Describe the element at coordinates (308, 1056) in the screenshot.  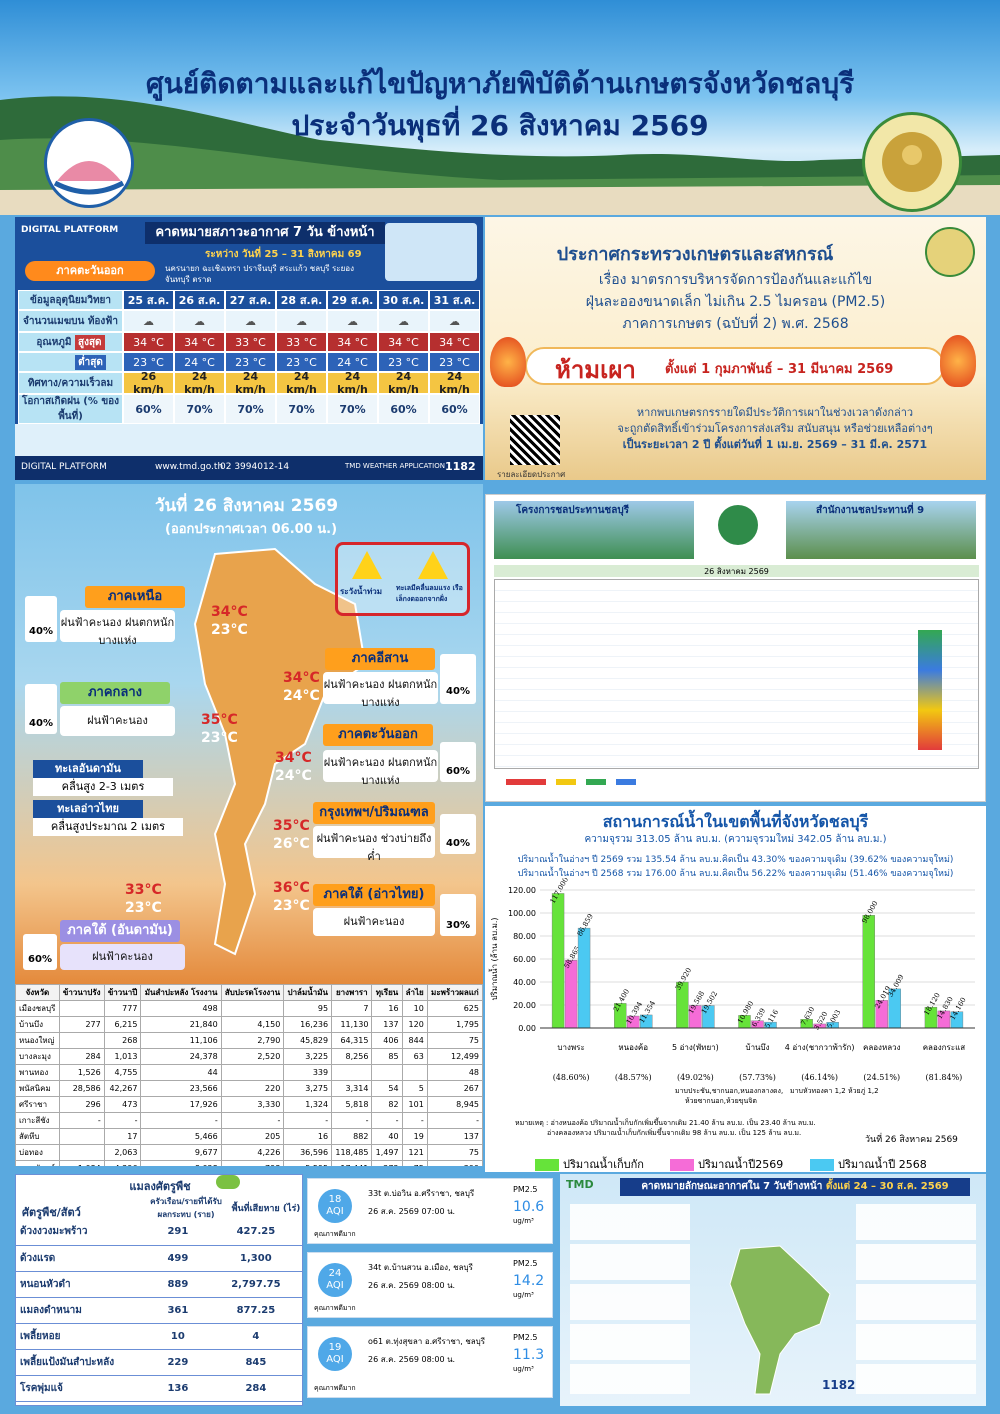
I see `prod-cell: 3,225` at that location.